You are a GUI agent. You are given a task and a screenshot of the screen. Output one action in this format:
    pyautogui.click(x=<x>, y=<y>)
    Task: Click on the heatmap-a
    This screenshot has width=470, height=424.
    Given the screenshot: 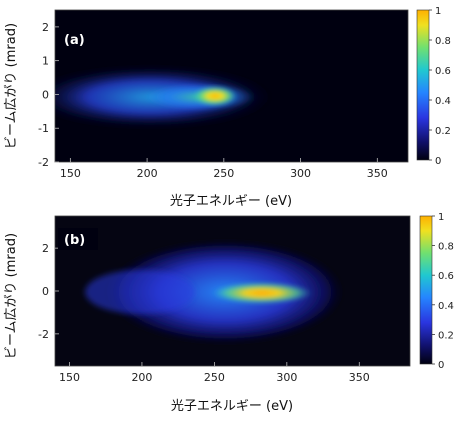 What is the action you would take?
    pyautogui.click(x=165, y=97)
    